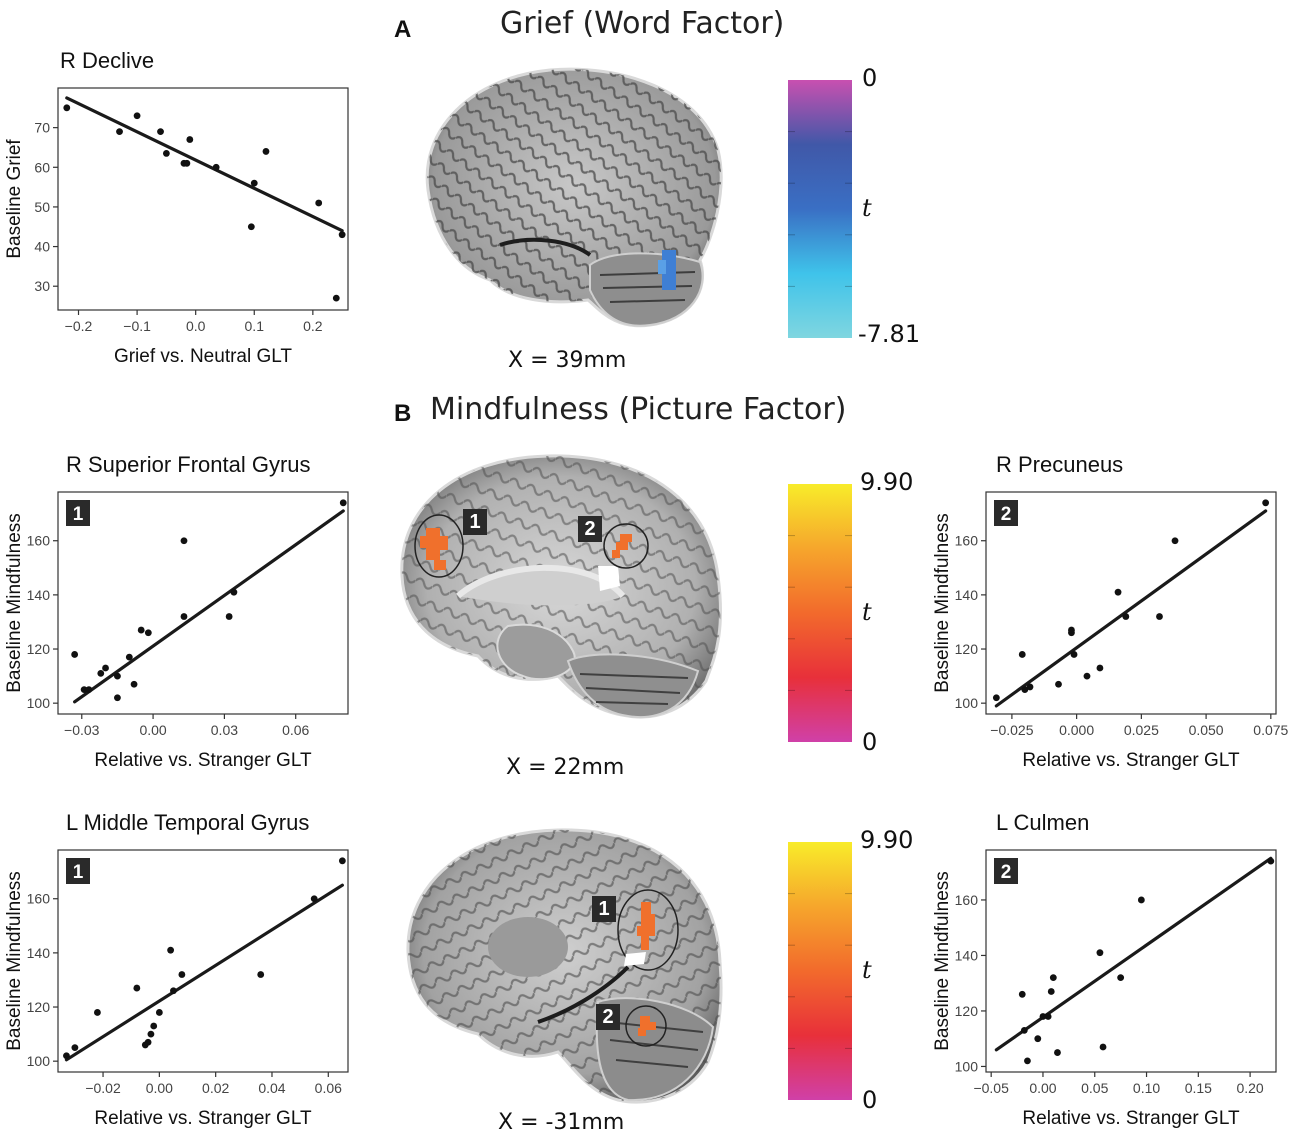 The height and width of the screenshot is (1142, 1300). I want to click on roi-badge-2-bottom: 2, so click(608, 1017).